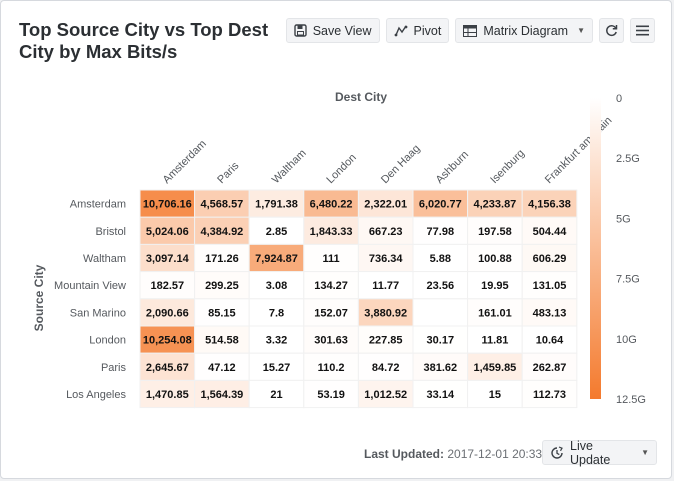 The image size is (674, 481). I want to click on cell-value-label: 53.19, so click(331, 395).